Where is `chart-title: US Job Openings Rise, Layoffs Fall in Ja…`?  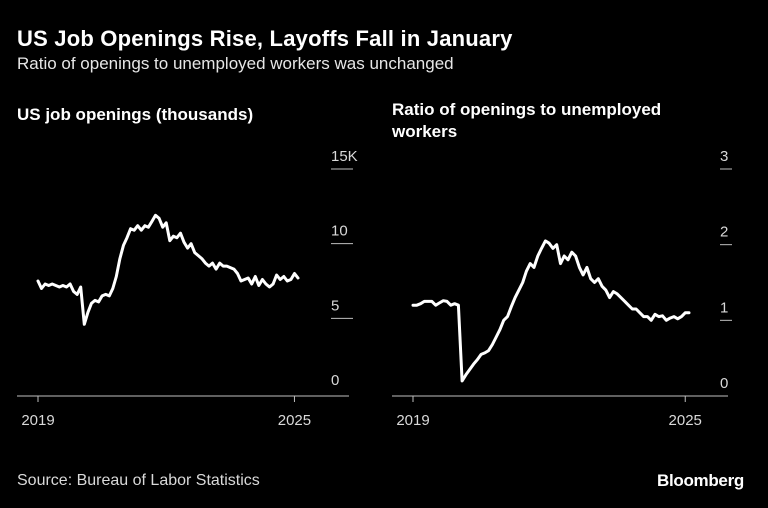
chart-title: US Job Openings Rise, Layoffs Fall in Ja… is located at coordinates (265, 38).